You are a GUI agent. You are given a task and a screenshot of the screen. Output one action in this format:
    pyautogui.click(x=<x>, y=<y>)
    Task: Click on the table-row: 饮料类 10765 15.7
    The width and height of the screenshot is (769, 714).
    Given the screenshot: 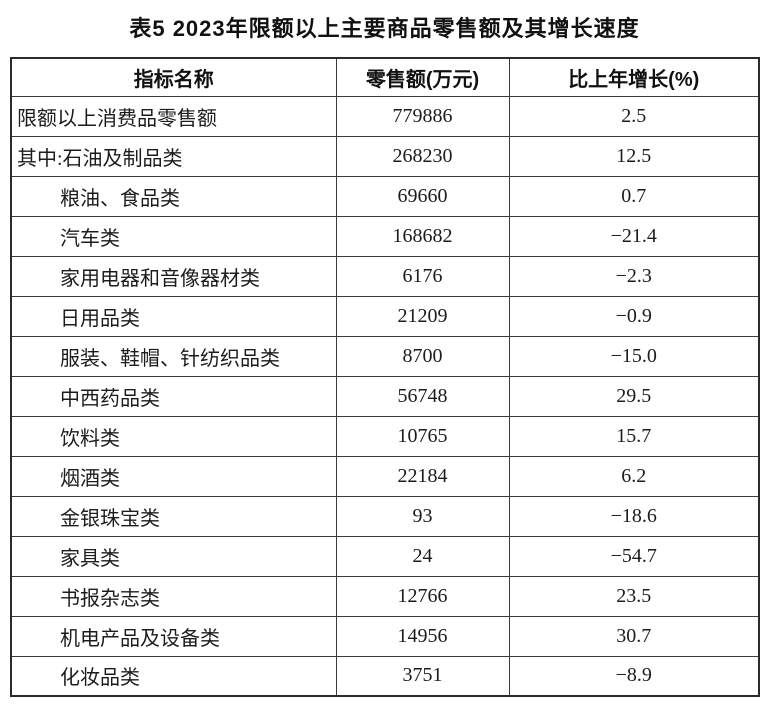 What is the action you would take?
    pyautogui.click(x=385, y=436)
    